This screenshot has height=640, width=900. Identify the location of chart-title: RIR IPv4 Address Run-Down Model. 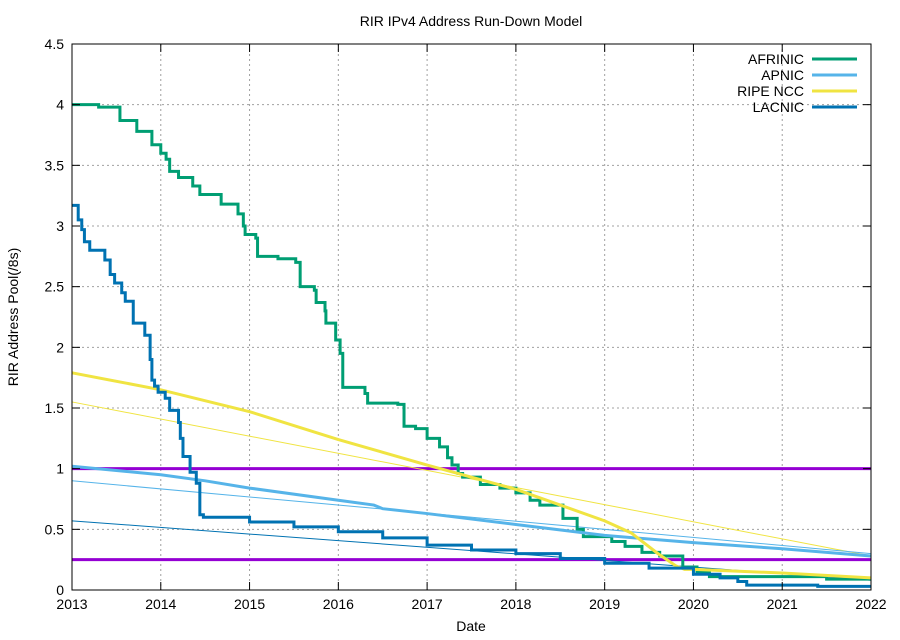
(471, 21).